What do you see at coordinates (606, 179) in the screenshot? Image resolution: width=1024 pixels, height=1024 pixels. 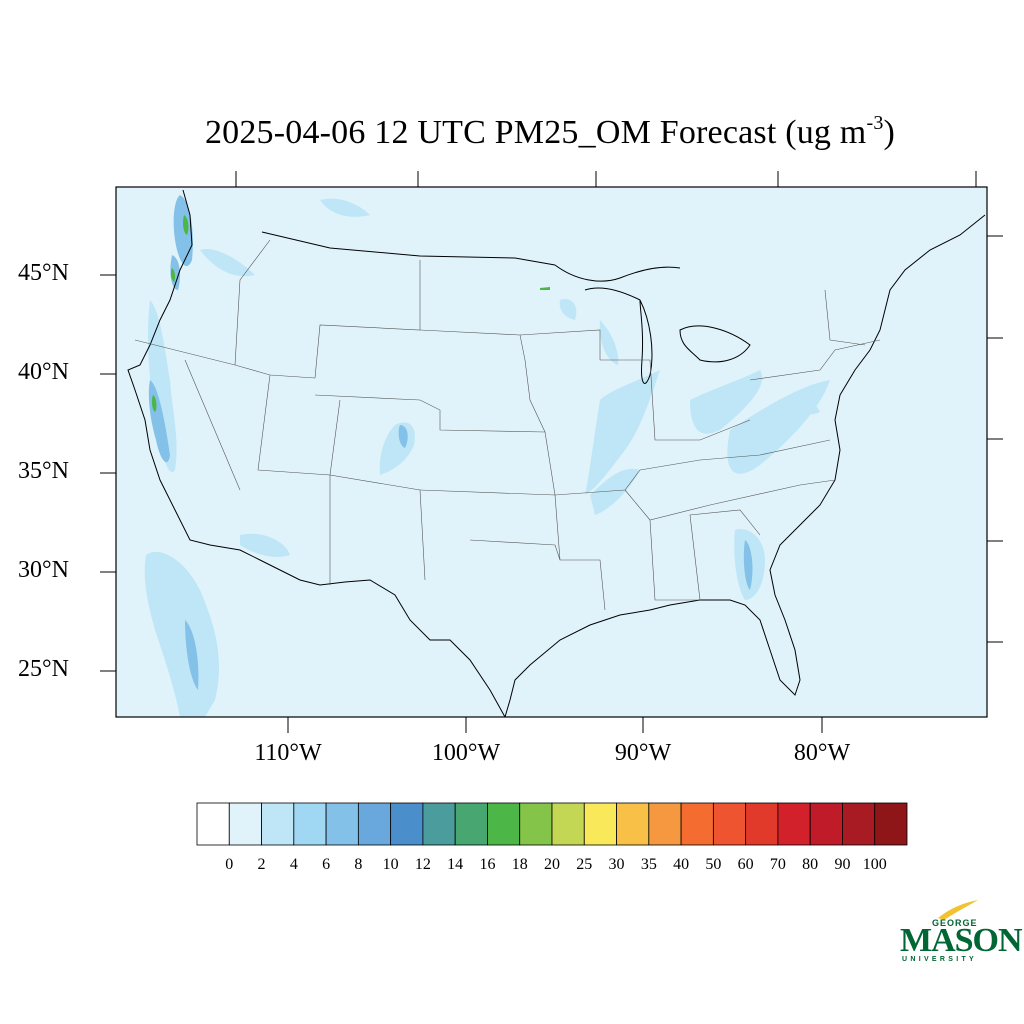 I see `top-ticks` at bounding box center [606, 179].